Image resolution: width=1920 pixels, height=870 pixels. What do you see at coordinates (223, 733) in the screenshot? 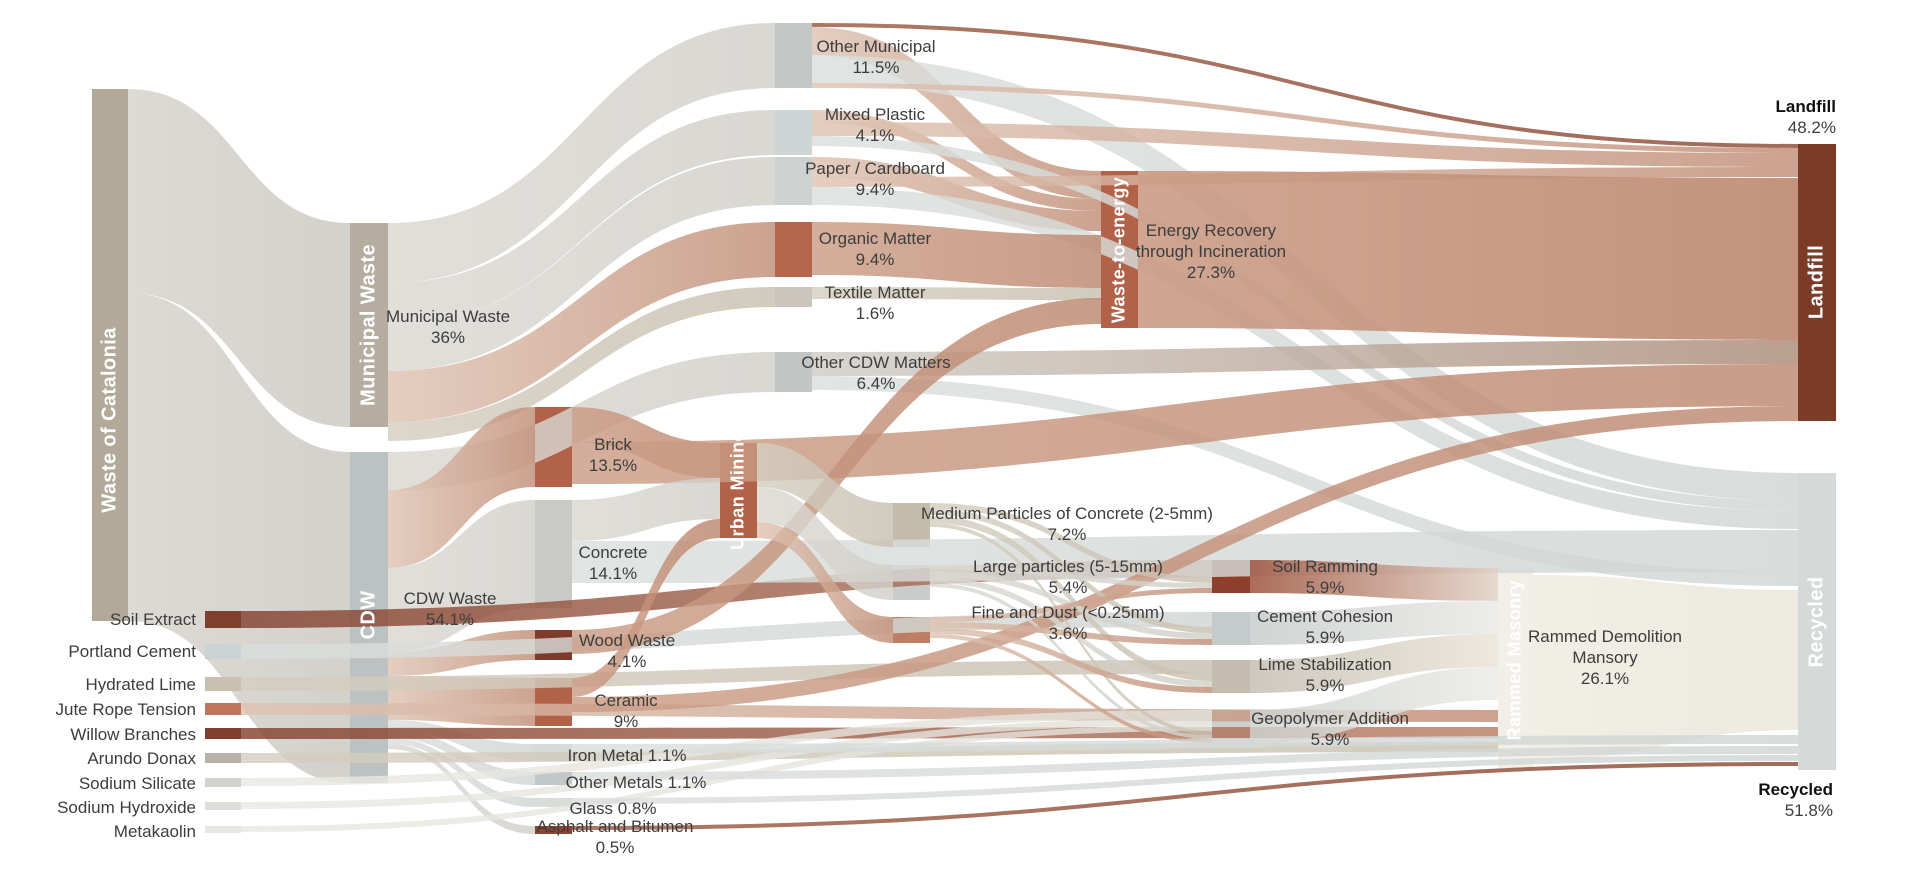
I see `node-willow` at bounding box center [223, 733].